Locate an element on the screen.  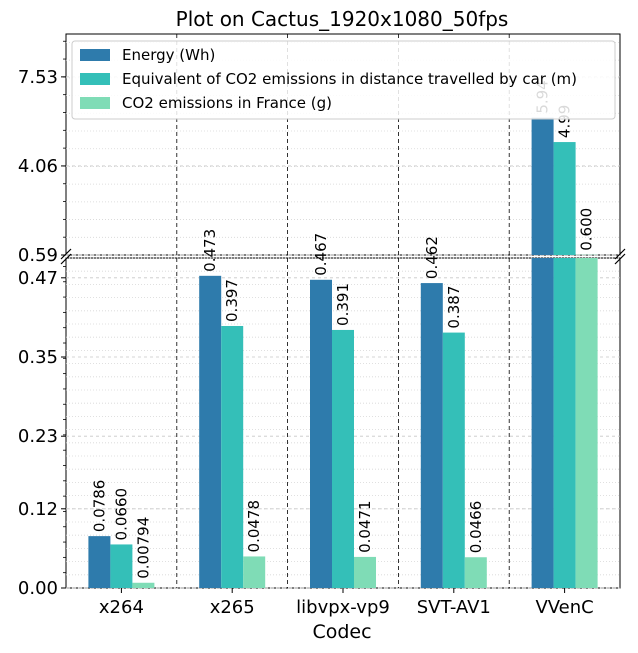
legend-entry: Energy (Wh) is located at coordinates (168, 55).